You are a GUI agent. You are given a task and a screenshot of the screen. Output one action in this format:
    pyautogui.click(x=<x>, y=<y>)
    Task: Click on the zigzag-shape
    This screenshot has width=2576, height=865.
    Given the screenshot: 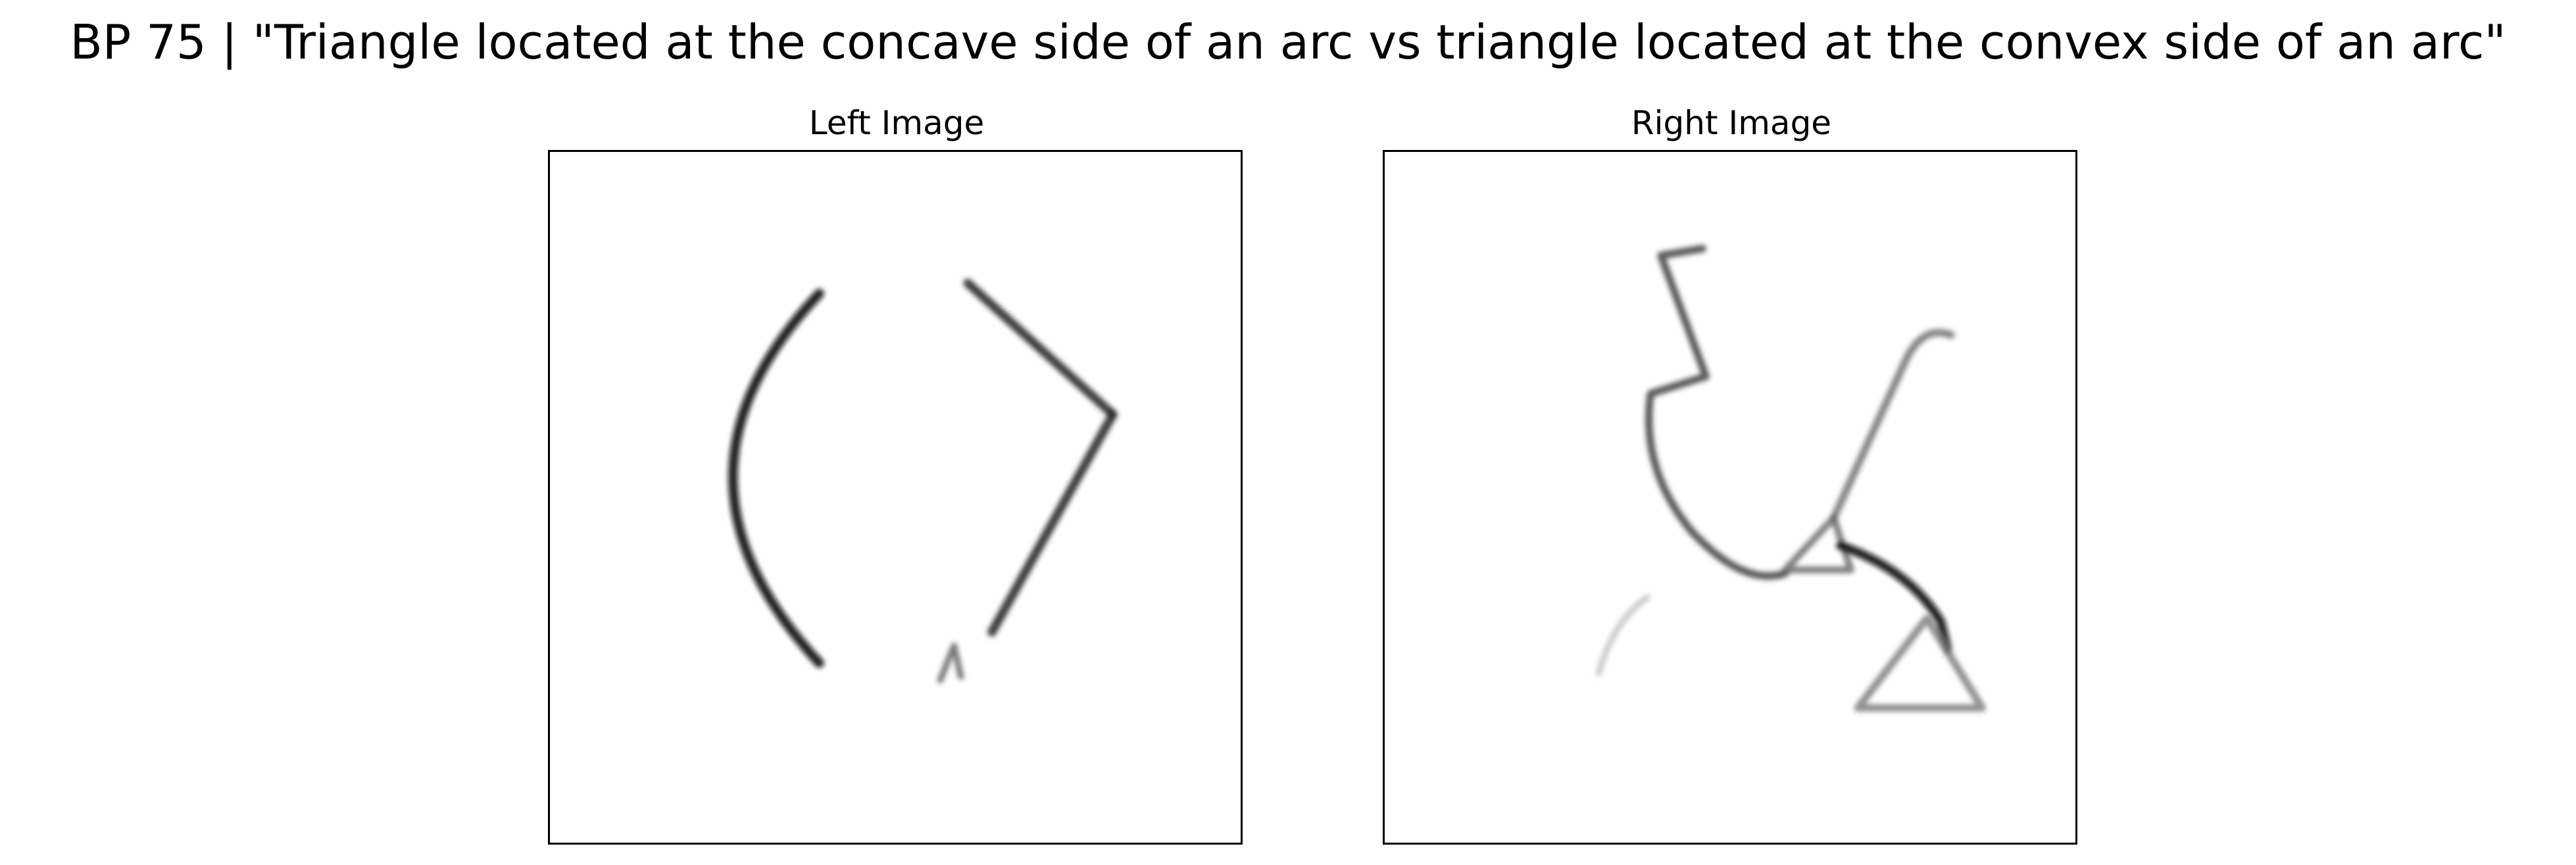 What is the action you would take?
    pyautogui.click(x=1717, y=412)
    